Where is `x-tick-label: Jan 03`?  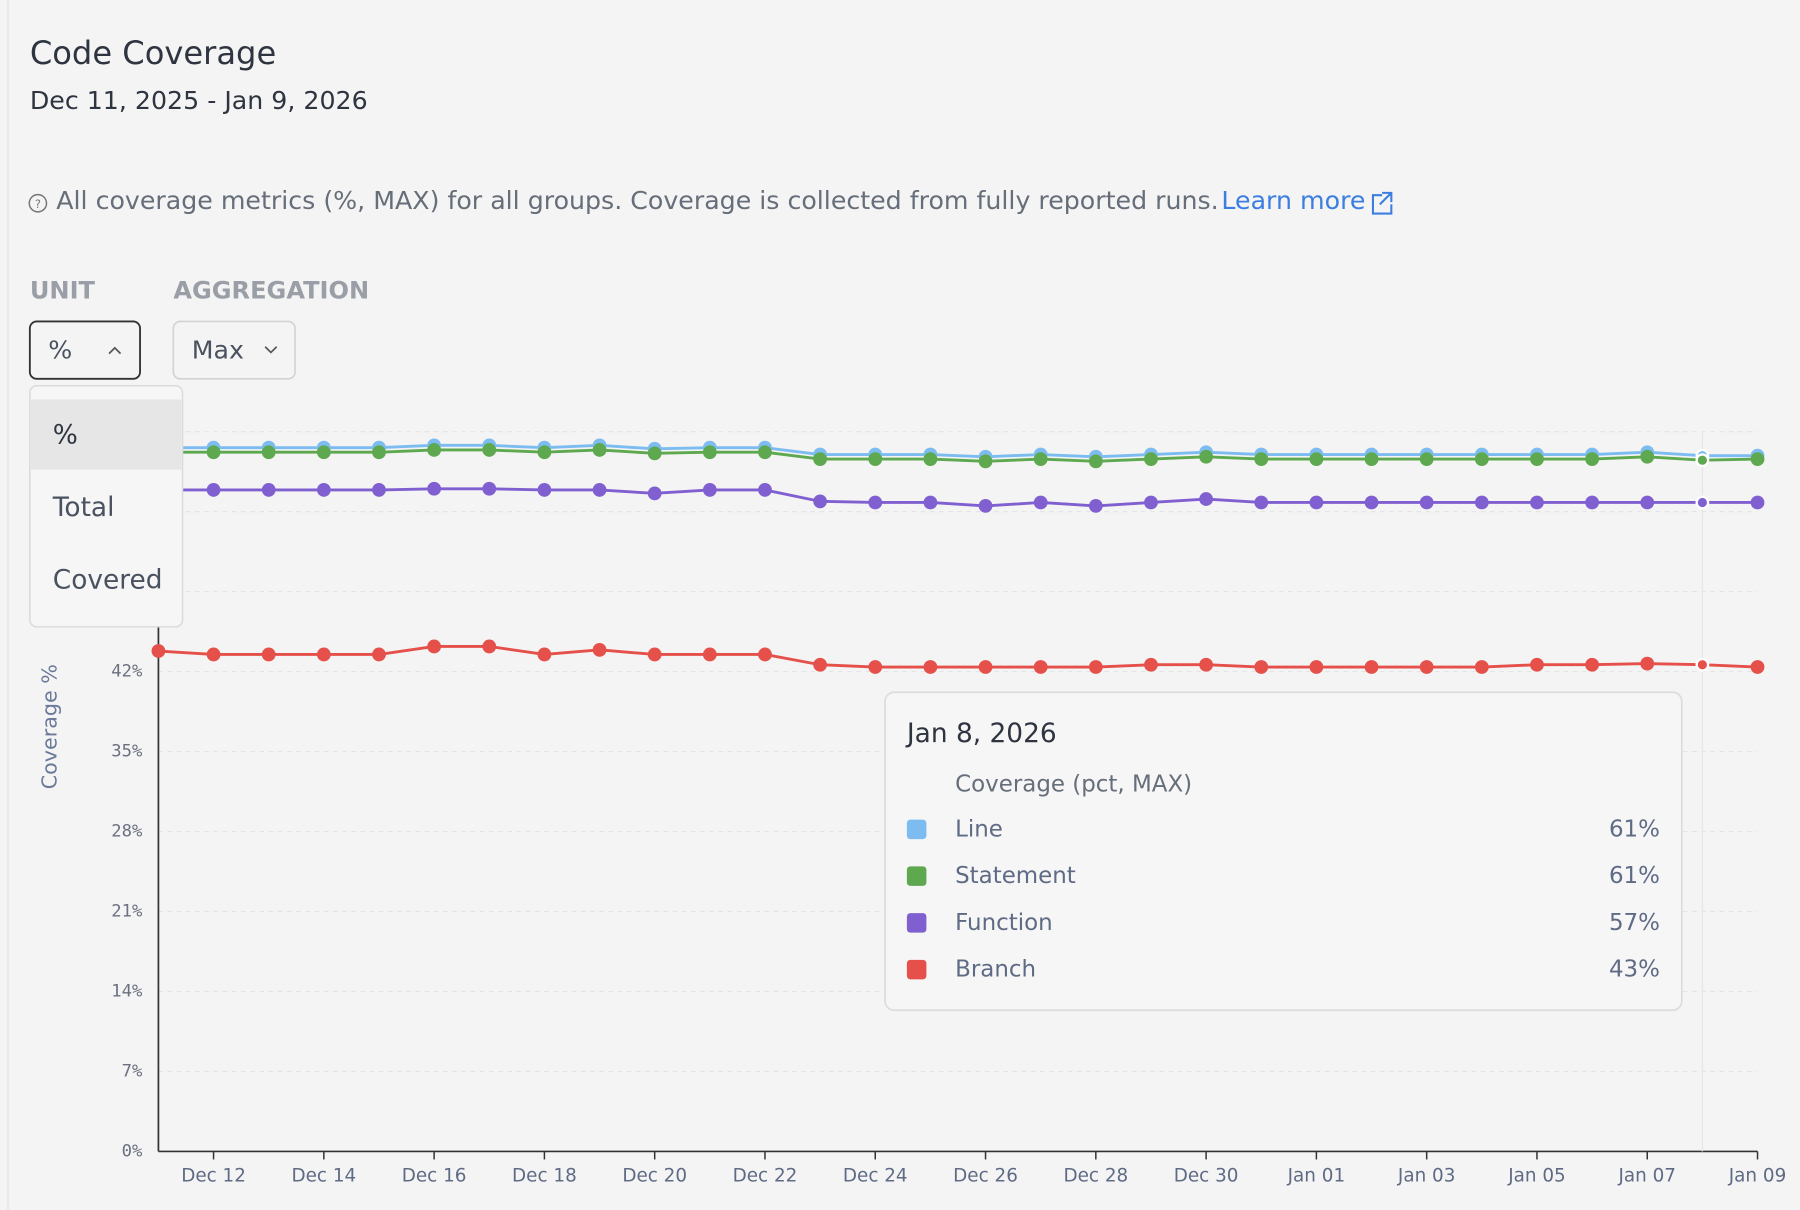 x-tick-label: Jan 03 is located at coordinates (1426, 1176).